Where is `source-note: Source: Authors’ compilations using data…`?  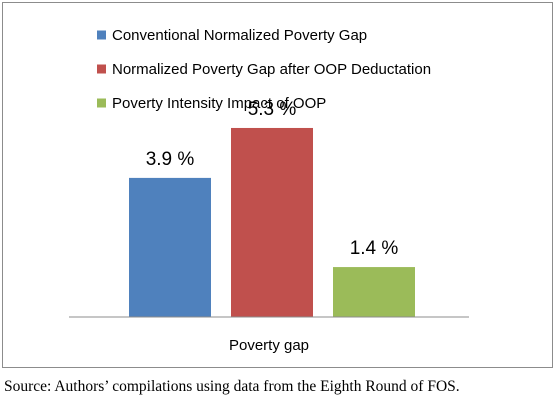 source-note: Source: Authors’ compilations using data… is located at coordinates (232, 386).